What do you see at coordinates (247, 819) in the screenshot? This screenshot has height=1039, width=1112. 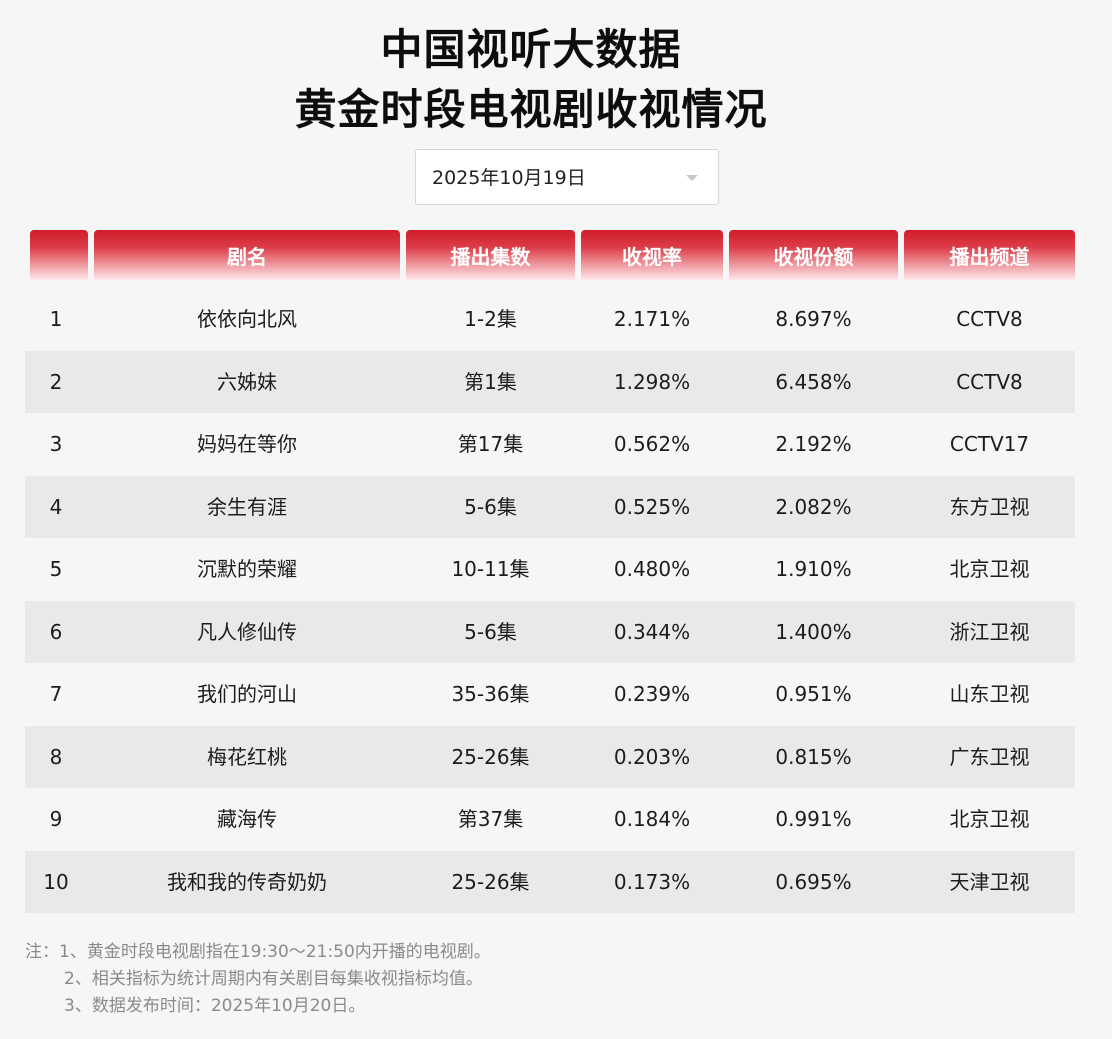 I see `cell-name: 藏海传` at bounding box center [247, 819].